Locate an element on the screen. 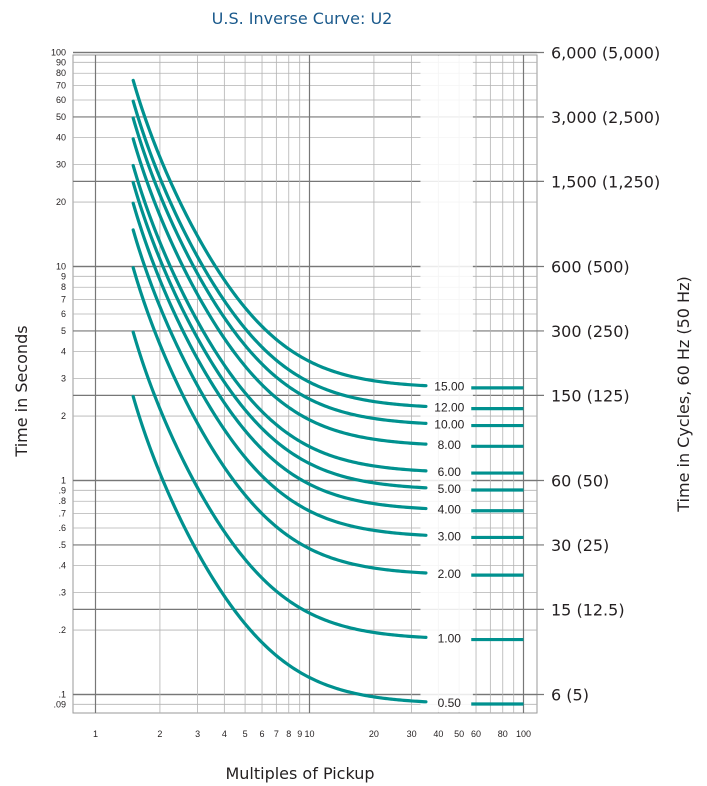 The height and width of the screenshot is (786, 707). y-tick-label: .6 is located at coordinates (62, 528).